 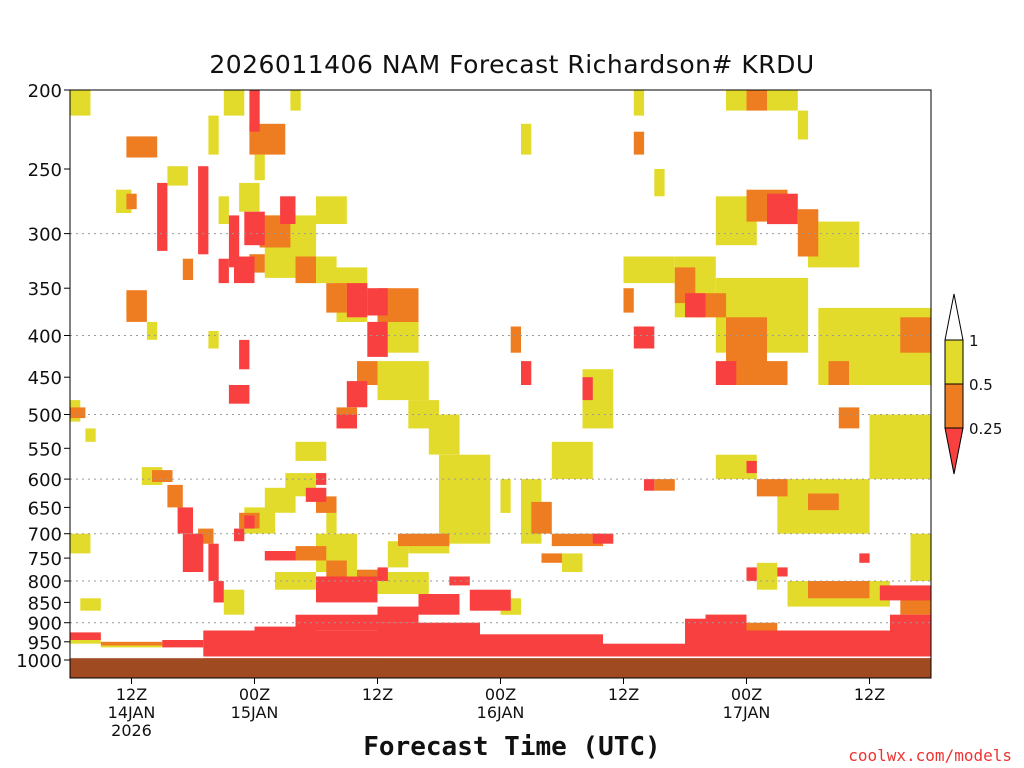 I want to click on legend-label: 1, so click(x=974, y=341).